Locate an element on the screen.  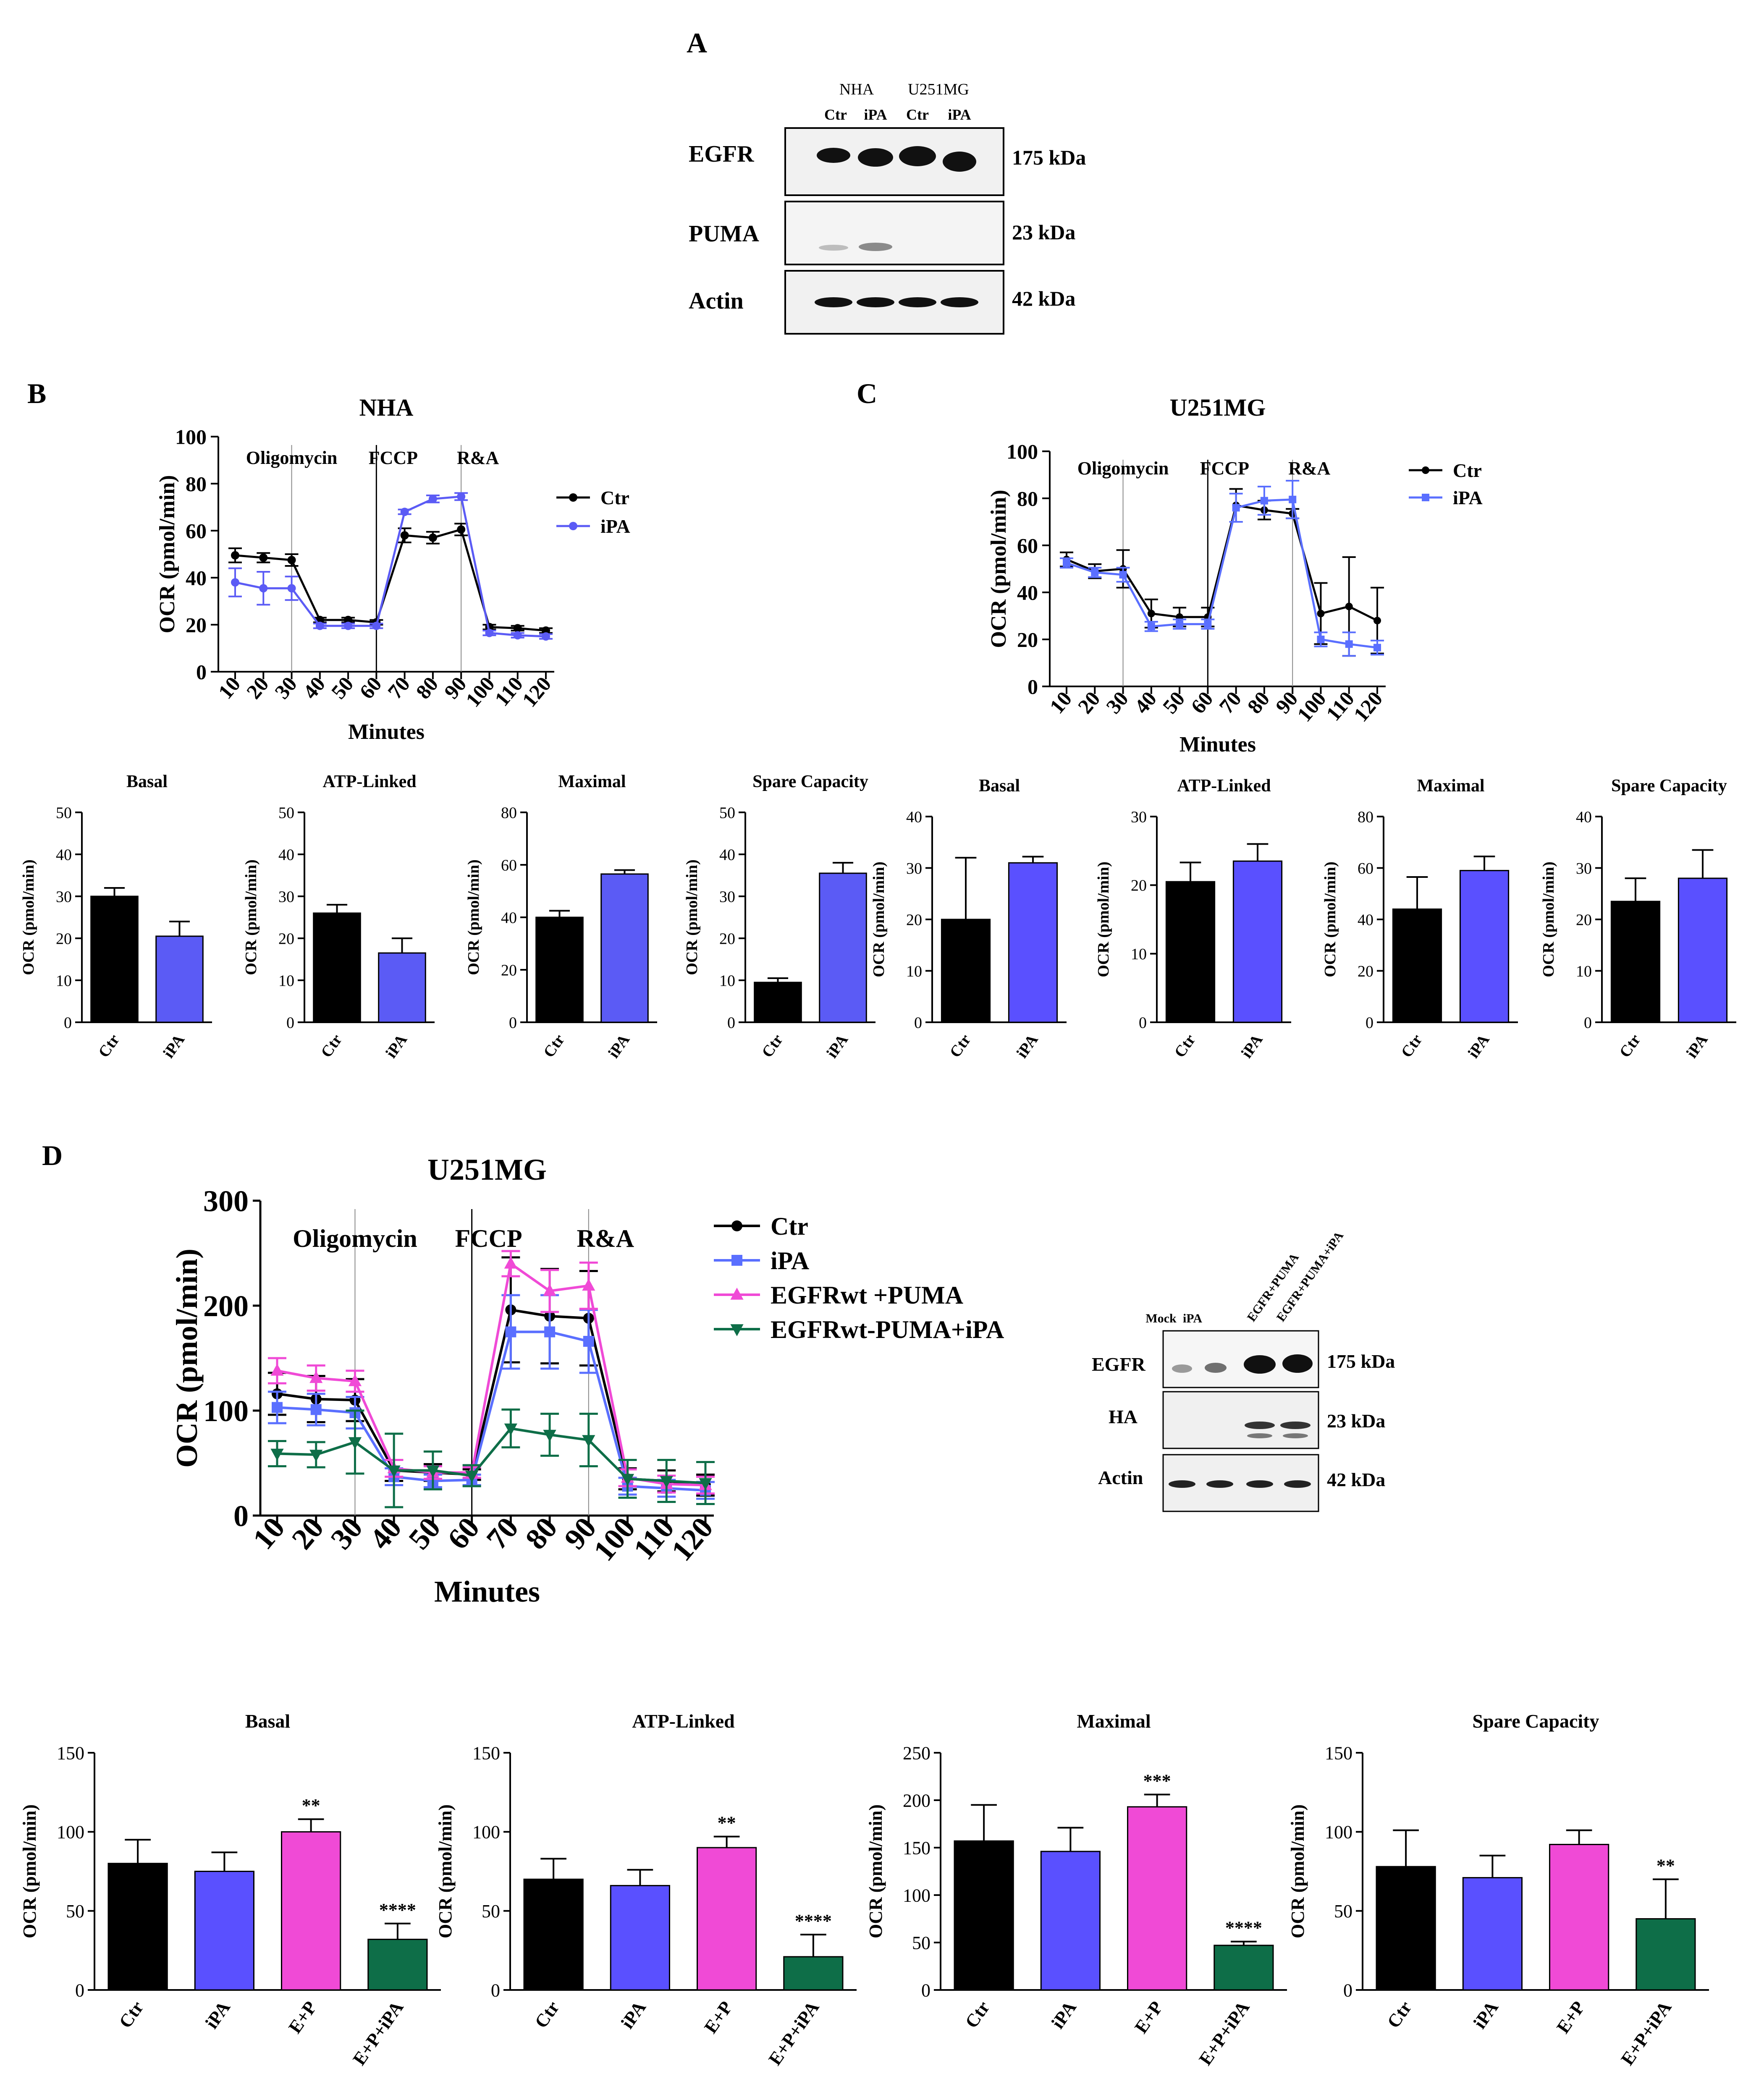
chart-title: Spare Capacity is located at coordinates (810, 782).